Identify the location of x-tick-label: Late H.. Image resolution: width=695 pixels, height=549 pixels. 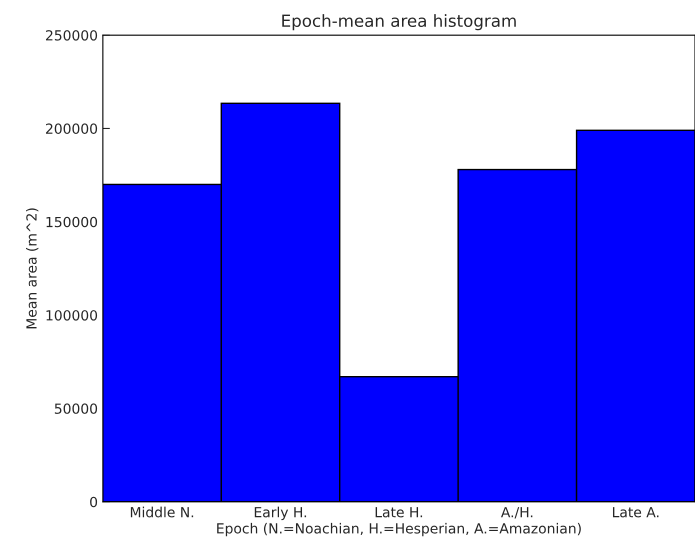
(399, 512).